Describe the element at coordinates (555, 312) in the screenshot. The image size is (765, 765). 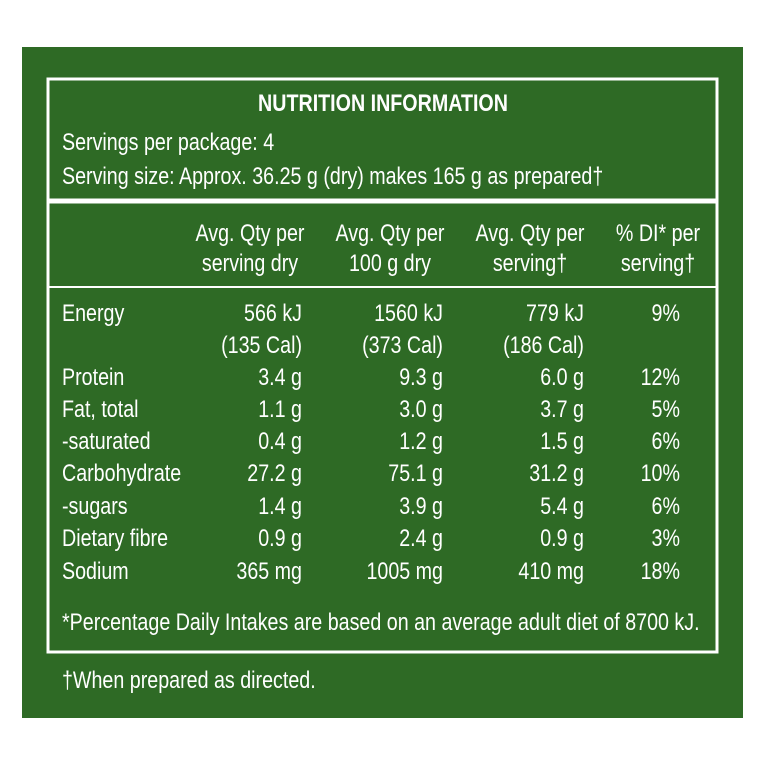
I see `cell-value: 779 kJ` at that location.